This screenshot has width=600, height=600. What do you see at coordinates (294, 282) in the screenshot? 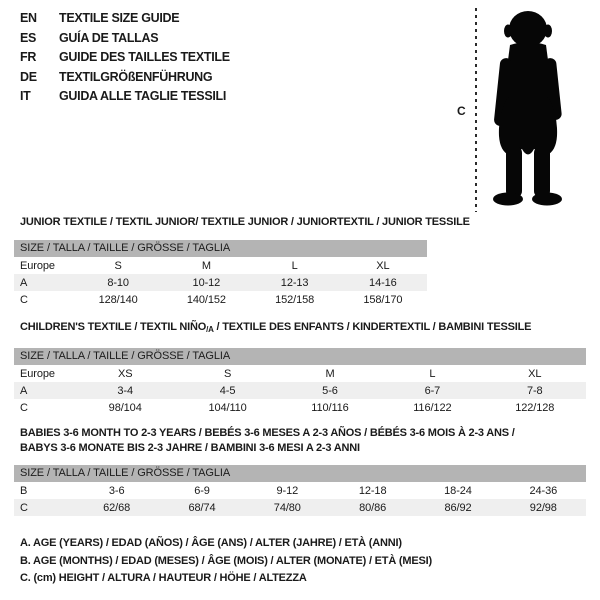
I see `size-value-cell: 12-13` at bounding box center [294, 282].